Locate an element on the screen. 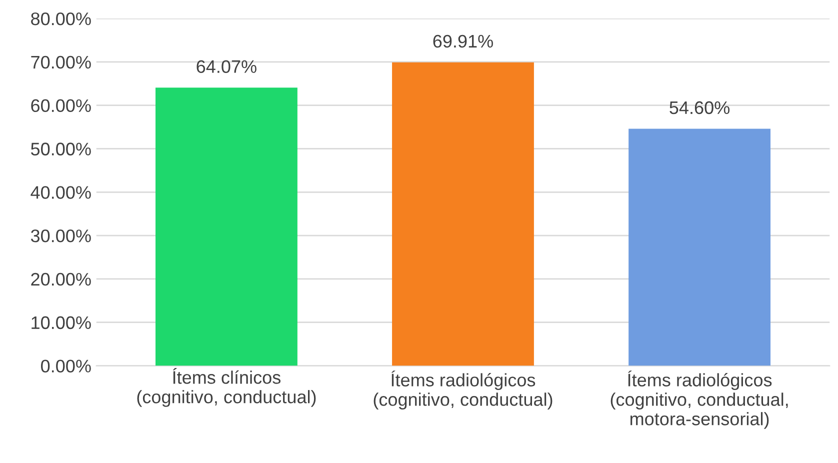 This screenshot has width=838, height=463. y-tick-label: 60.00% is located at coordinates (61, 105).